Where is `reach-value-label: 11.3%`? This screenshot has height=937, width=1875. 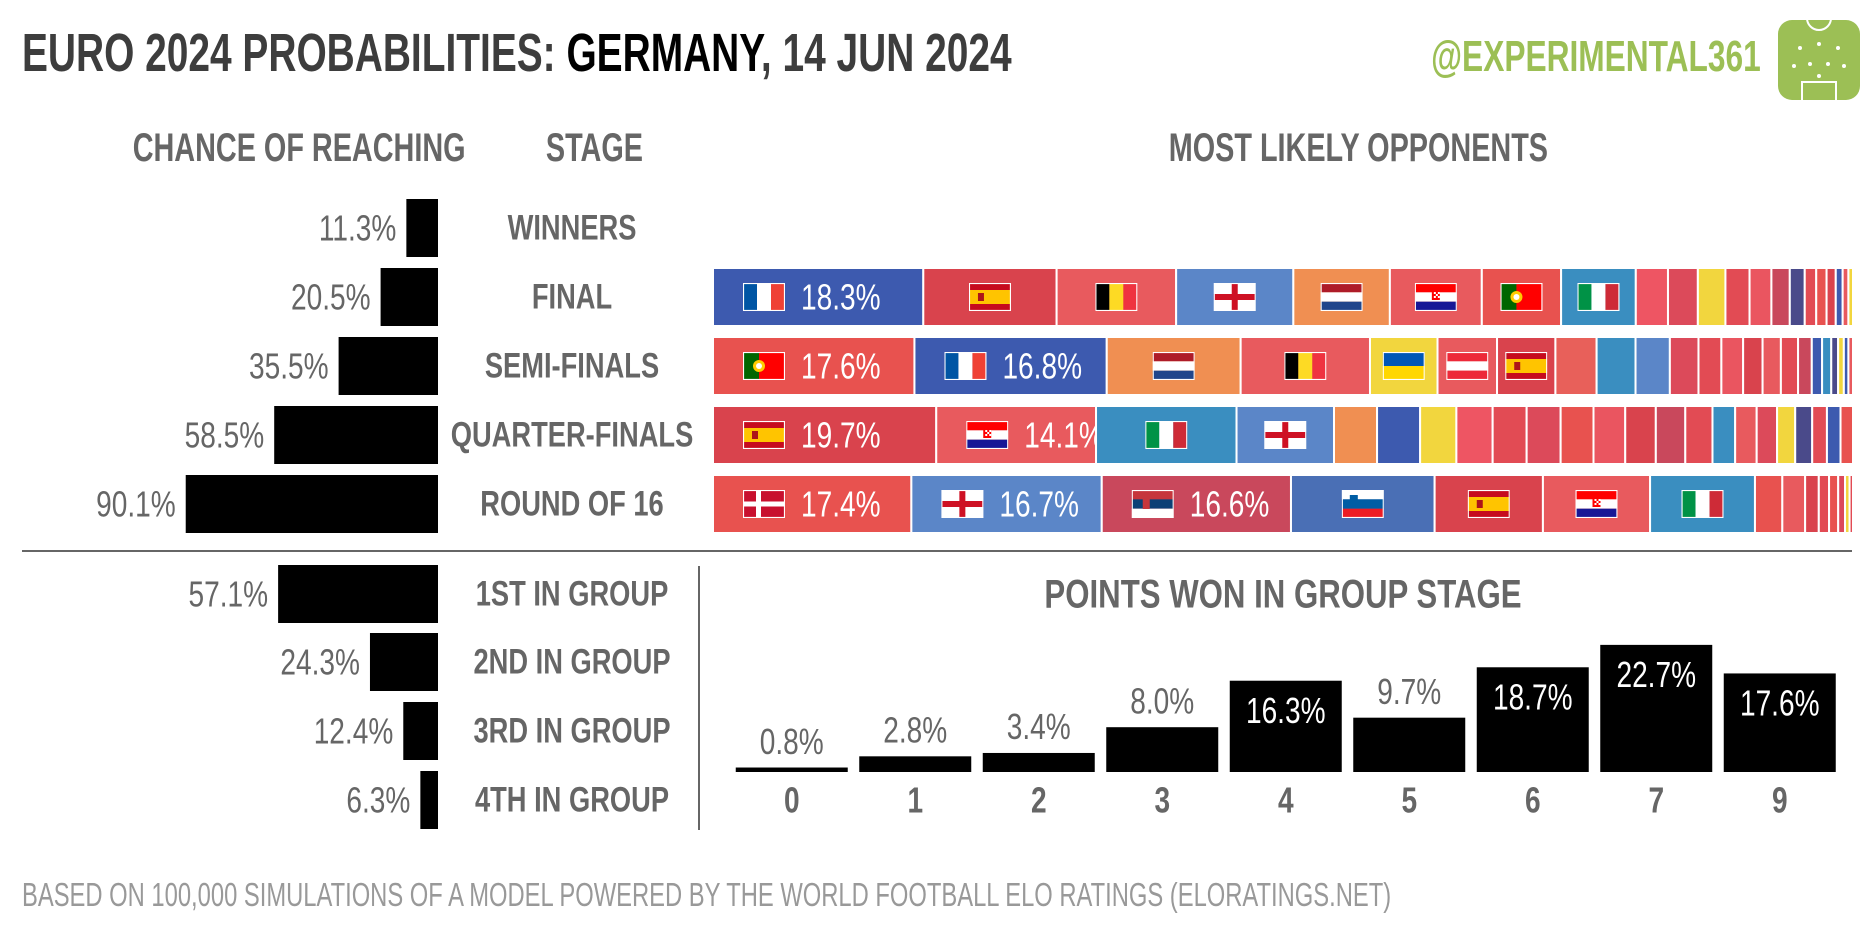 reach-value-label: 11.3% is located at coordinates (357, 228).